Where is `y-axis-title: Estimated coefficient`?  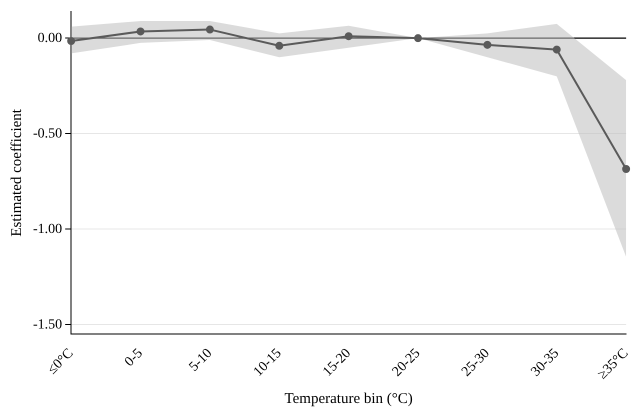
y-axis-title: Estimated coefficient is located at coordinates (16, 172).